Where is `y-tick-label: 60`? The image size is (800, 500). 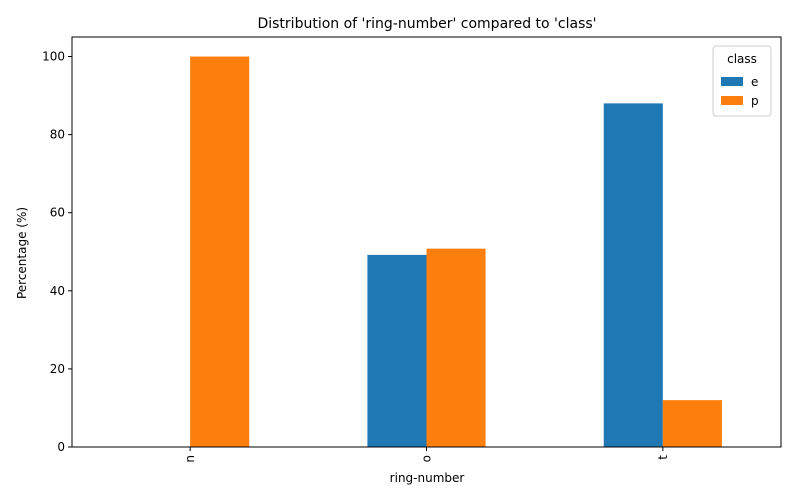 y-tick-label: 60 is located at coordinates (57, 213).